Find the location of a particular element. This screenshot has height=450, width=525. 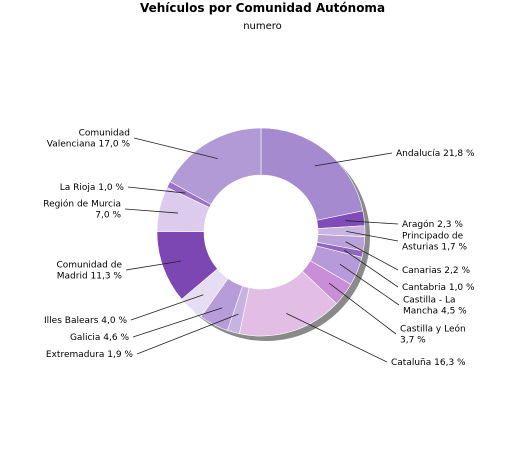

slice-label: Comunidad de Madrid 11,3 % is located at coordinates (89, 271).